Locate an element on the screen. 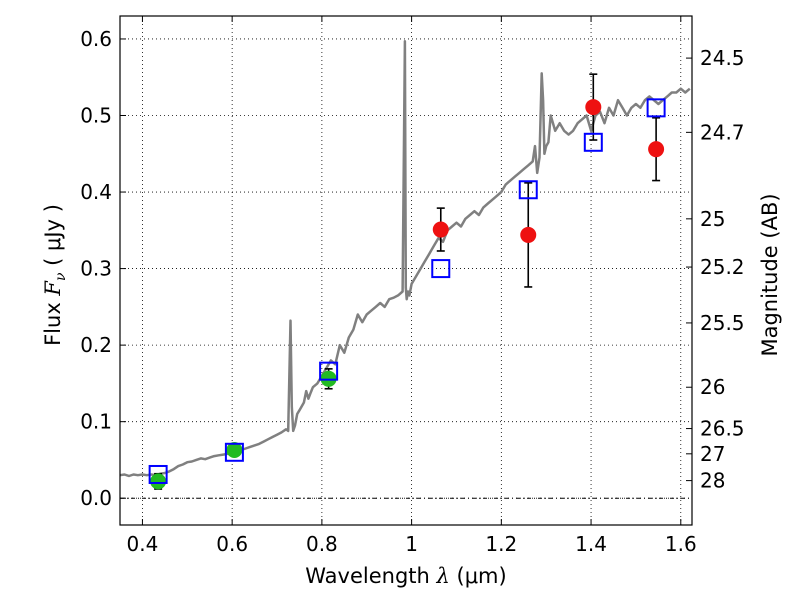 The image size is (800, 600). x-axis-lambda: λ is located at coordinates (443, 576).